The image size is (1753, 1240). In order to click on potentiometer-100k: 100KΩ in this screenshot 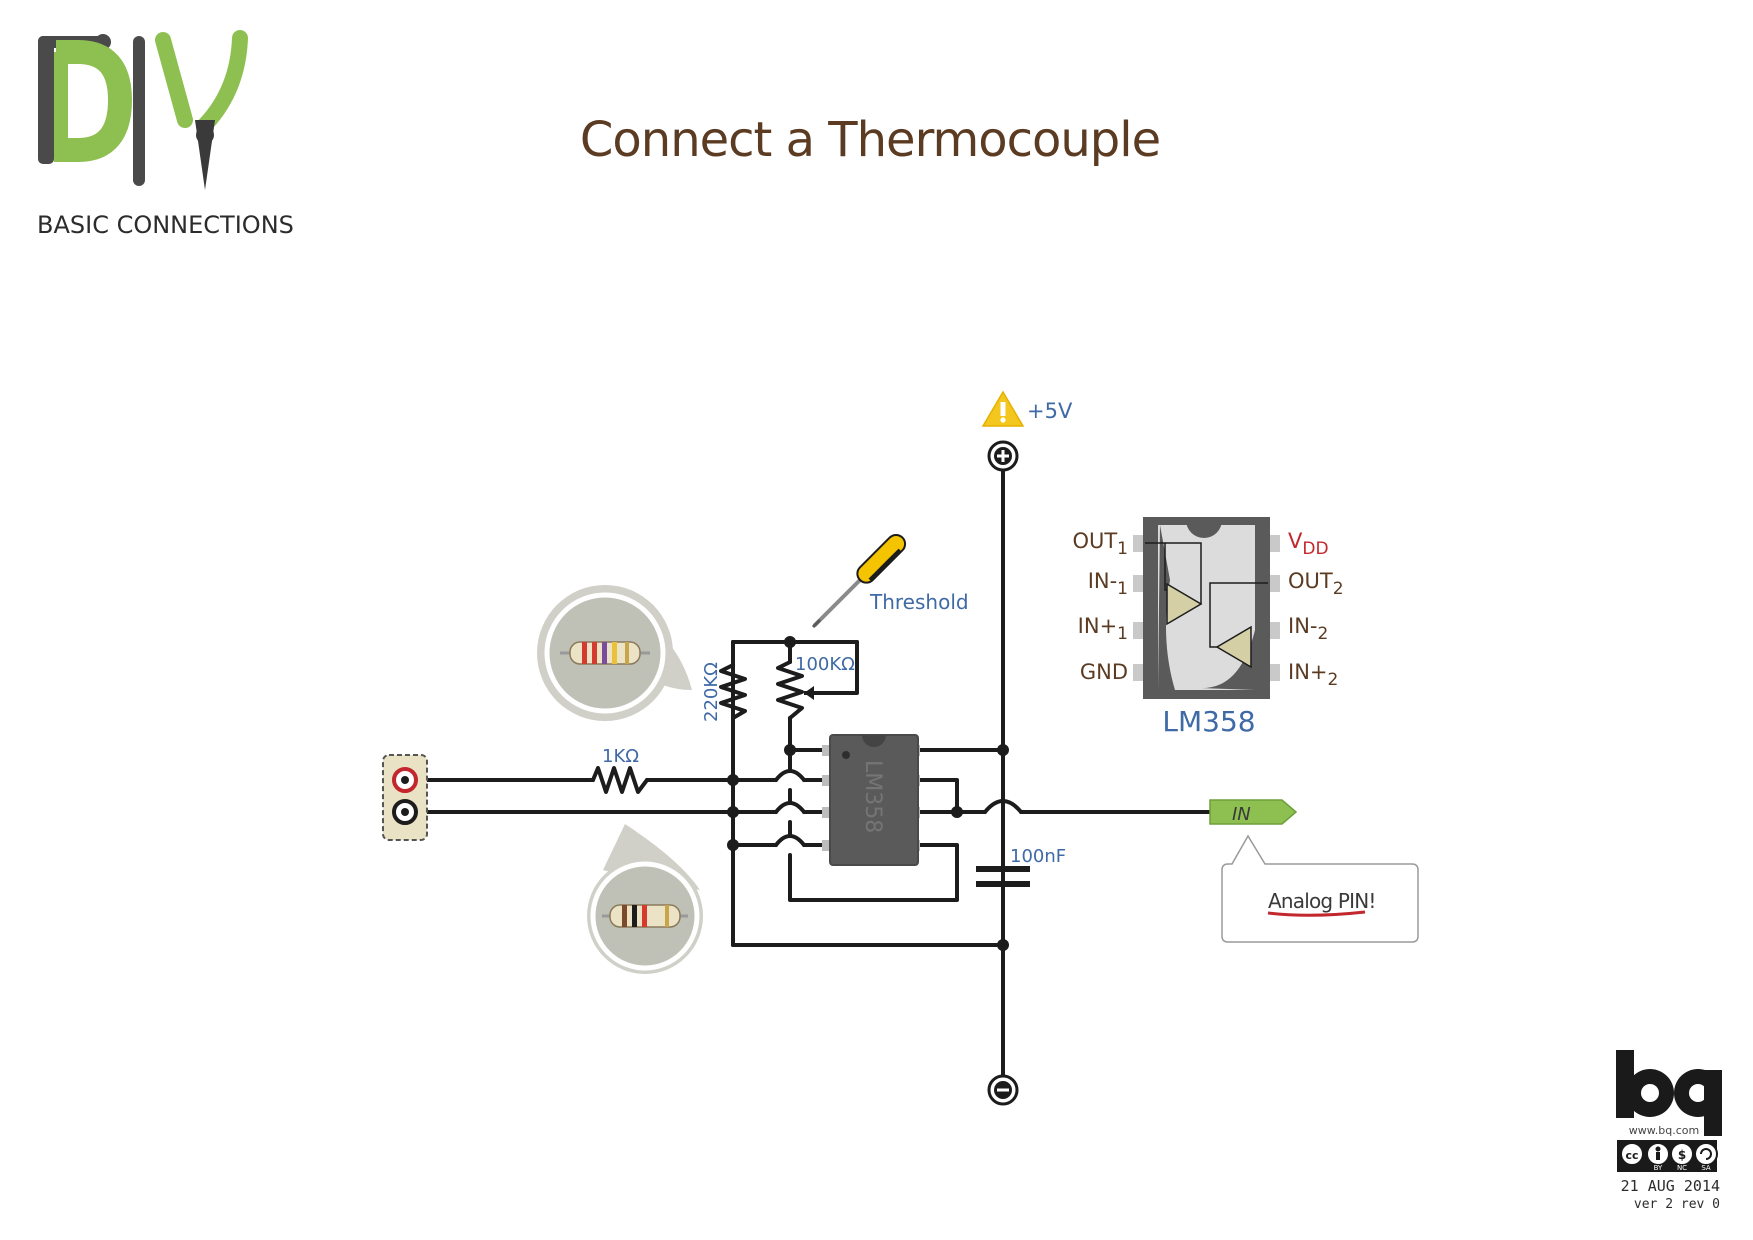, I will do `click(815, 687)`.